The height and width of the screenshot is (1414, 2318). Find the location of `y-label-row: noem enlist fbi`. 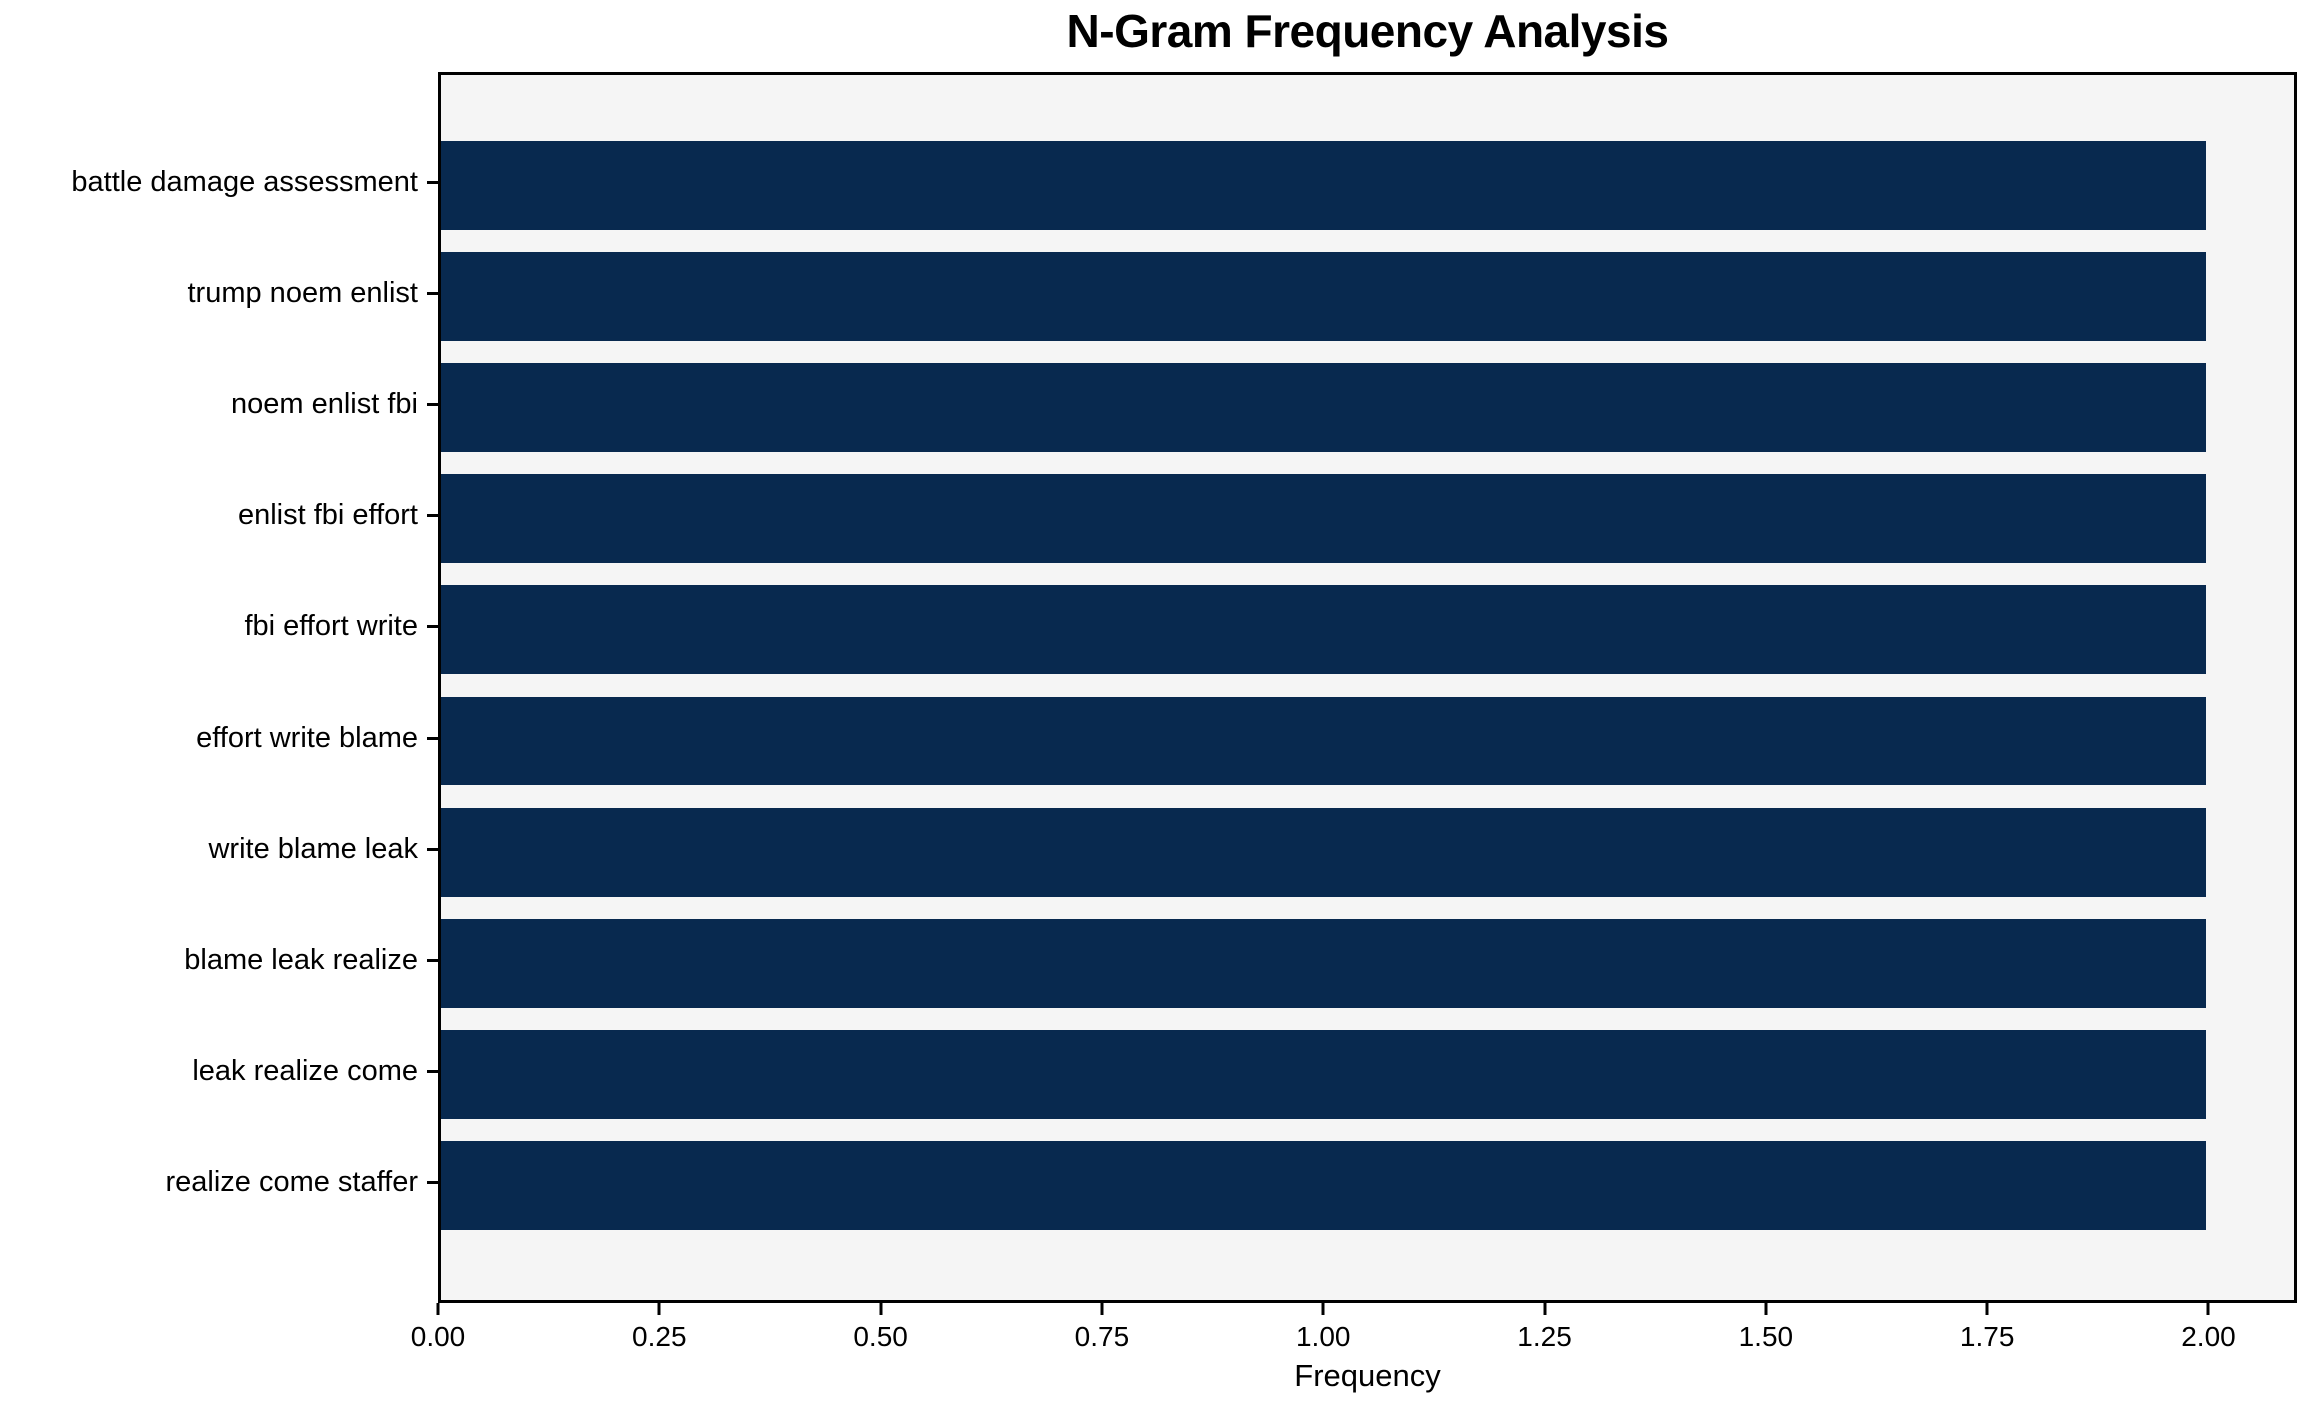

y-label-row: noem enlist fbi is located at coordinates (219, 404).